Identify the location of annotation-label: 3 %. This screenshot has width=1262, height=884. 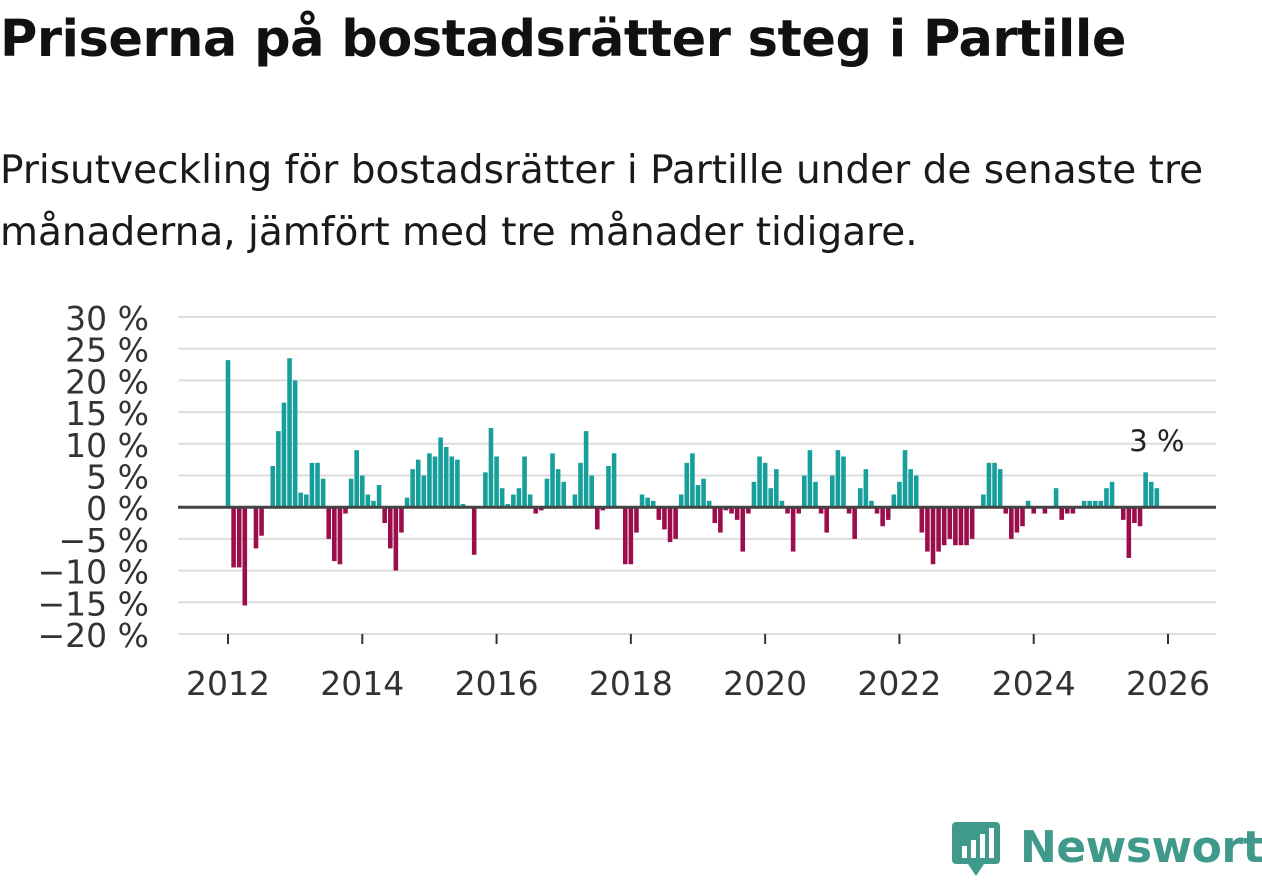
(1156, 441).